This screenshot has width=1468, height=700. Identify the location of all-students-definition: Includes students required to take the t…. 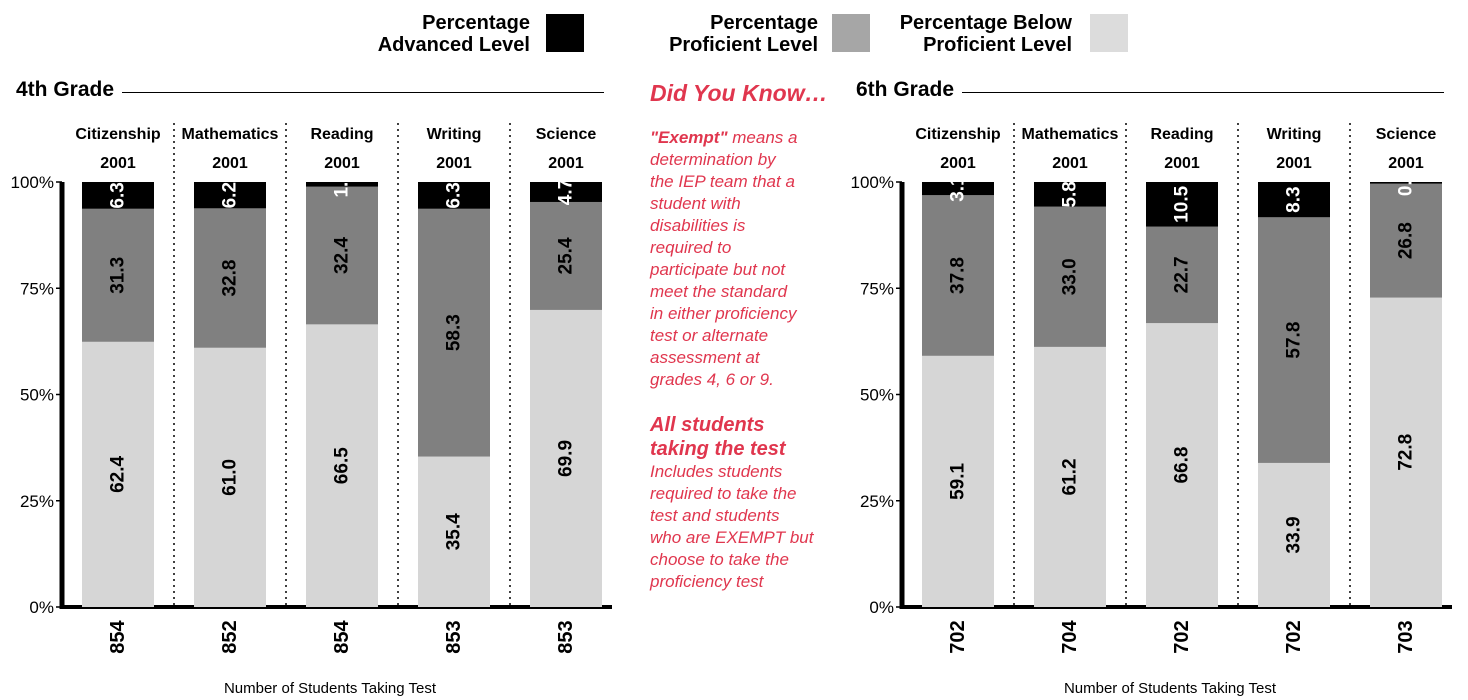
(745, 527).